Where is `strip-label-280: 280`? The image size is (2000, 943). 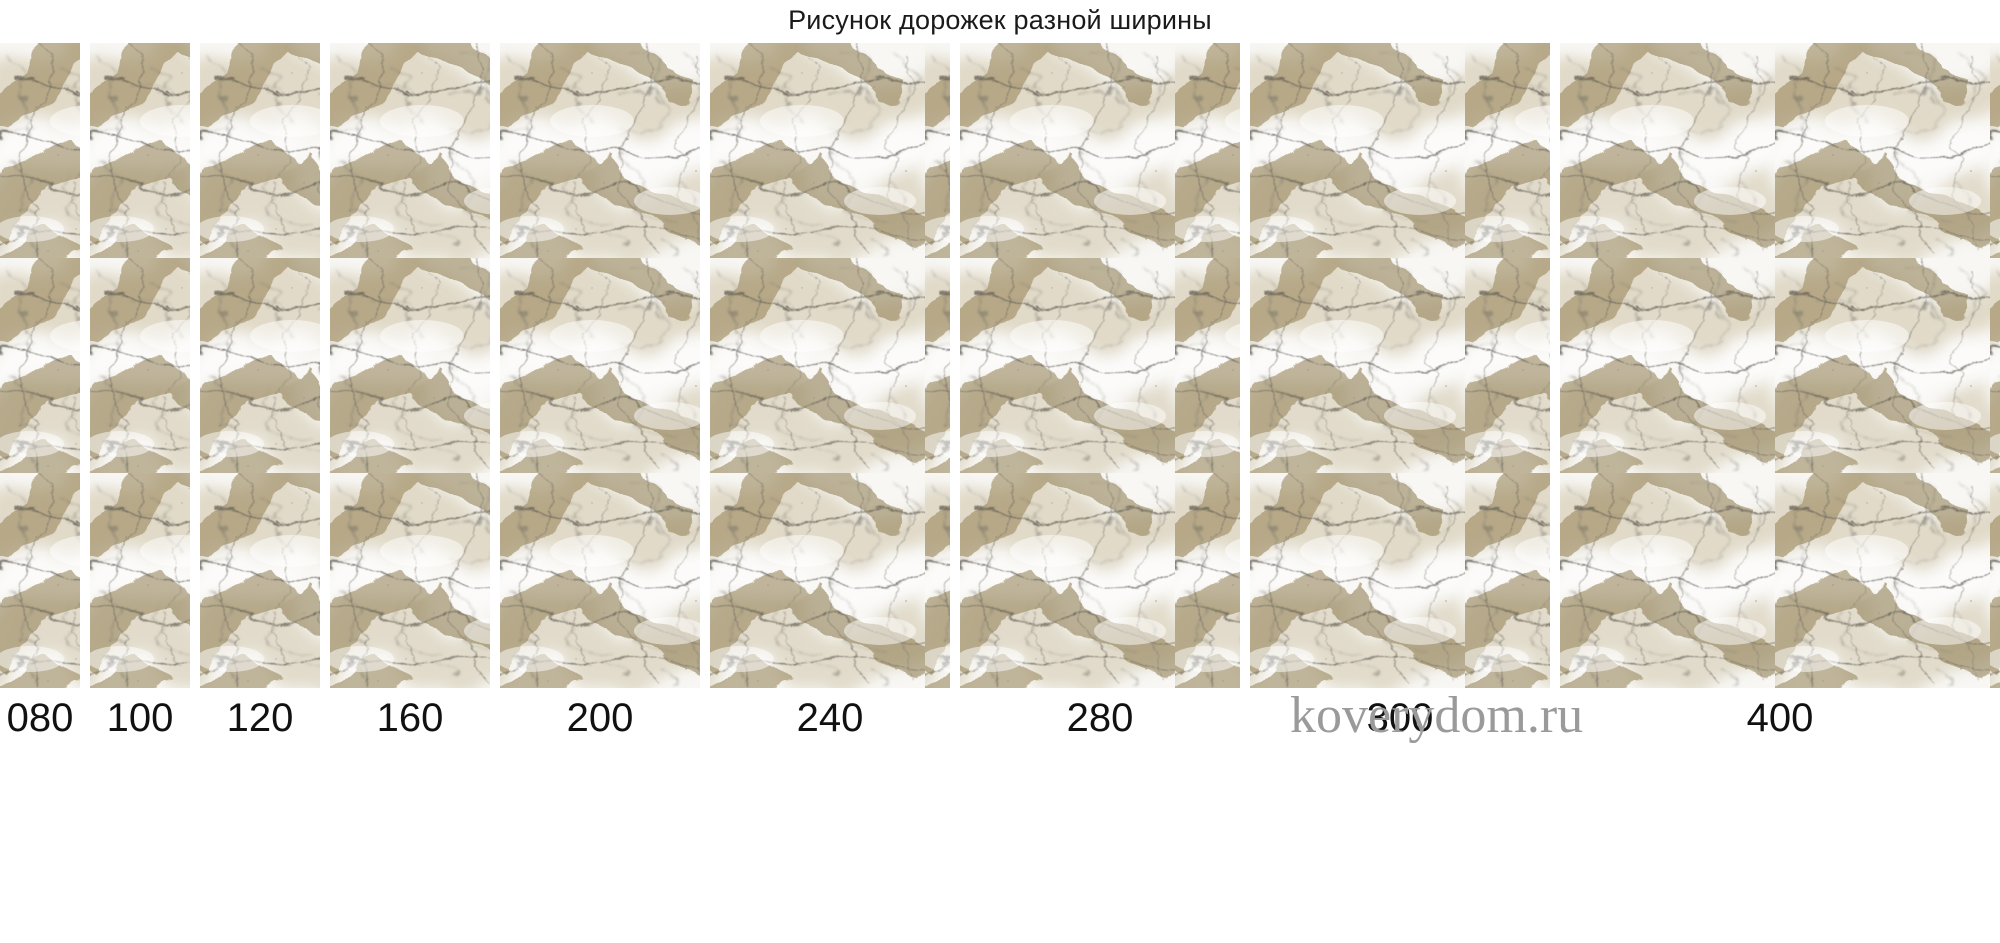 strip-label-280: 280 is located at coordinates (1100, 718).